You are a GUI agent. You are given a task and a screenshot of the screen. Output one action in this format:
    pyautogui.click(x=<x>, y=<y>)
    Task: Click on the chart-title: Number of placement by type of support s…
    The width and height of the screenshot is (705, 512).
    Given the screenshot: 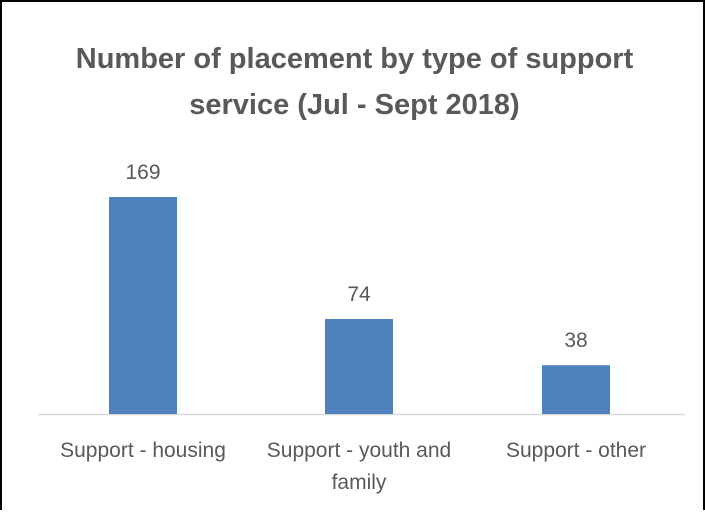 What is the action you would take?
    pyautogui.click(x=354, y=82)
    